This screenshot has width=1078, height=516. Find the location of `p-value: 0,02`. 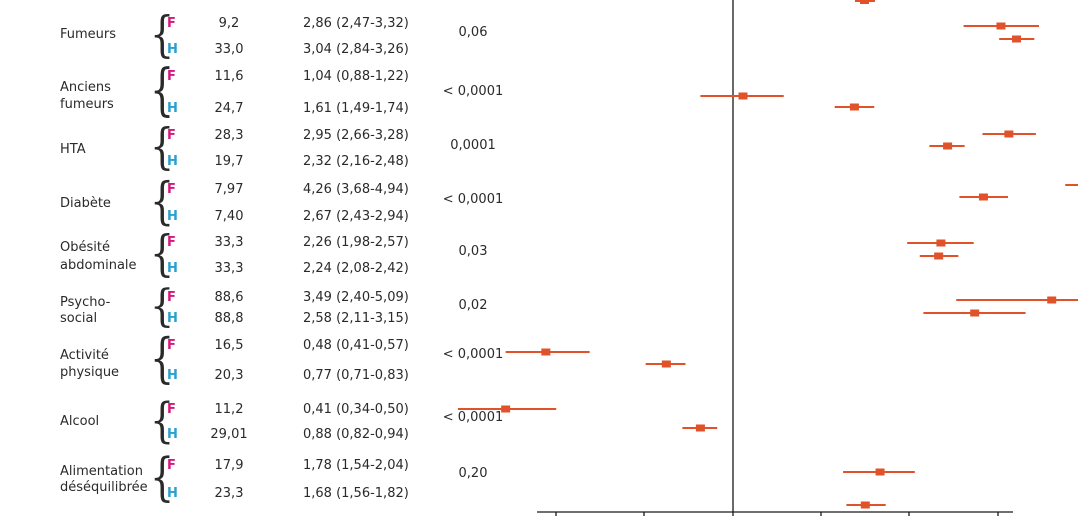

p-value: 0,02 is located at coordinates (473, 305).